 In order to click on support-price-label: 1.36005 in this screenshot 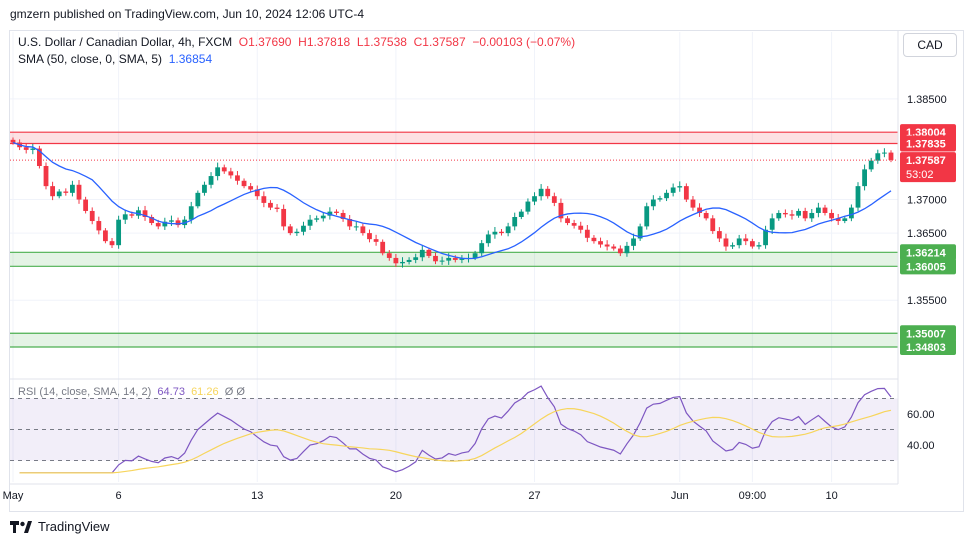, I will do `click(926, 267)`.